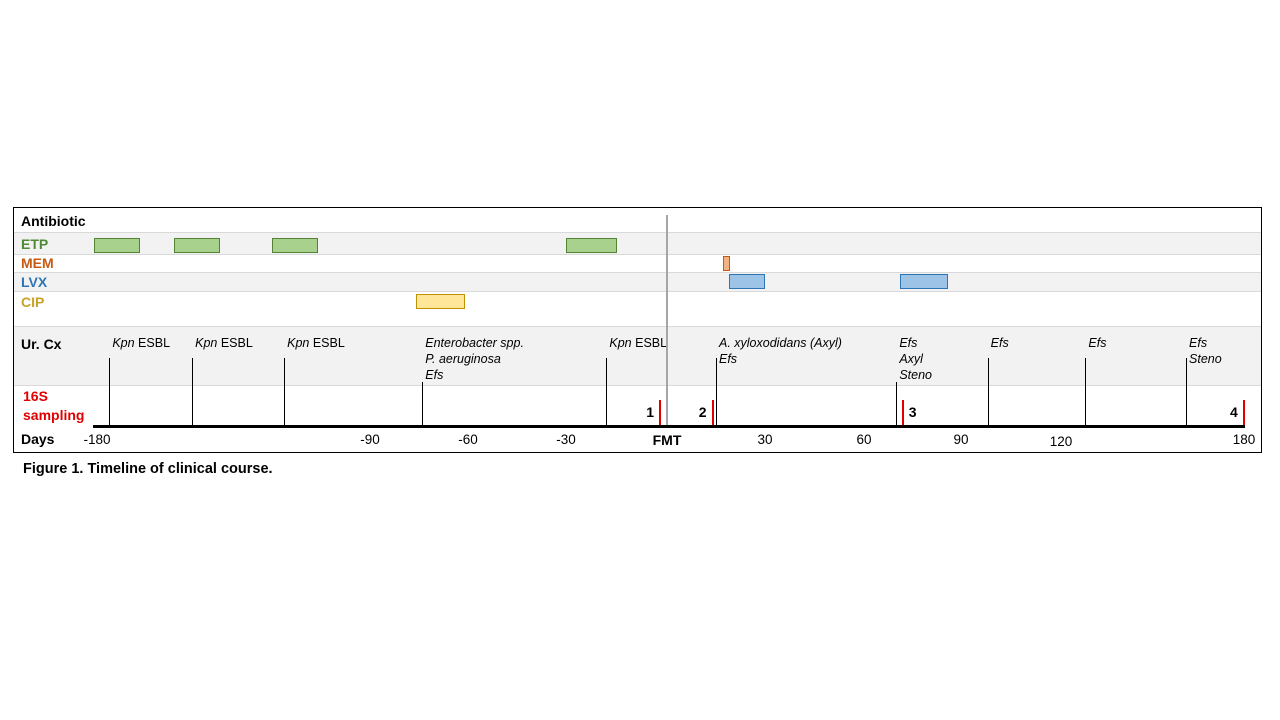 This screenshot has height=720, width=1280. Describe the element at coordinates (1061, 441) in the screenshot. I see `axis-tick-label: 120` at that location.